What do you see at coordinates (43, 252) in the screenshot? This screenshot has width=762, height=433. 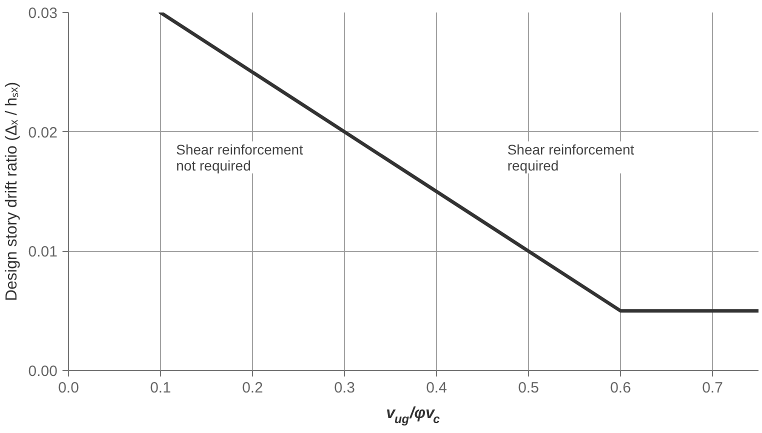 I see `y-tick-label: 0.01` at bounding box center [43, 252].